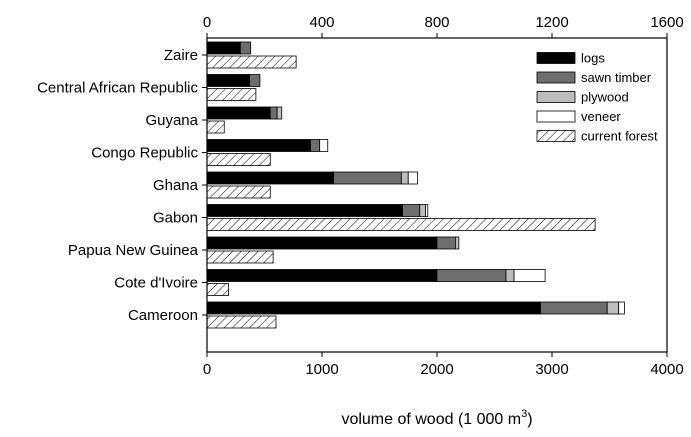 The image size is (691, 437). I want to click on legend-label-veneer: veneer, so click(601, 116).